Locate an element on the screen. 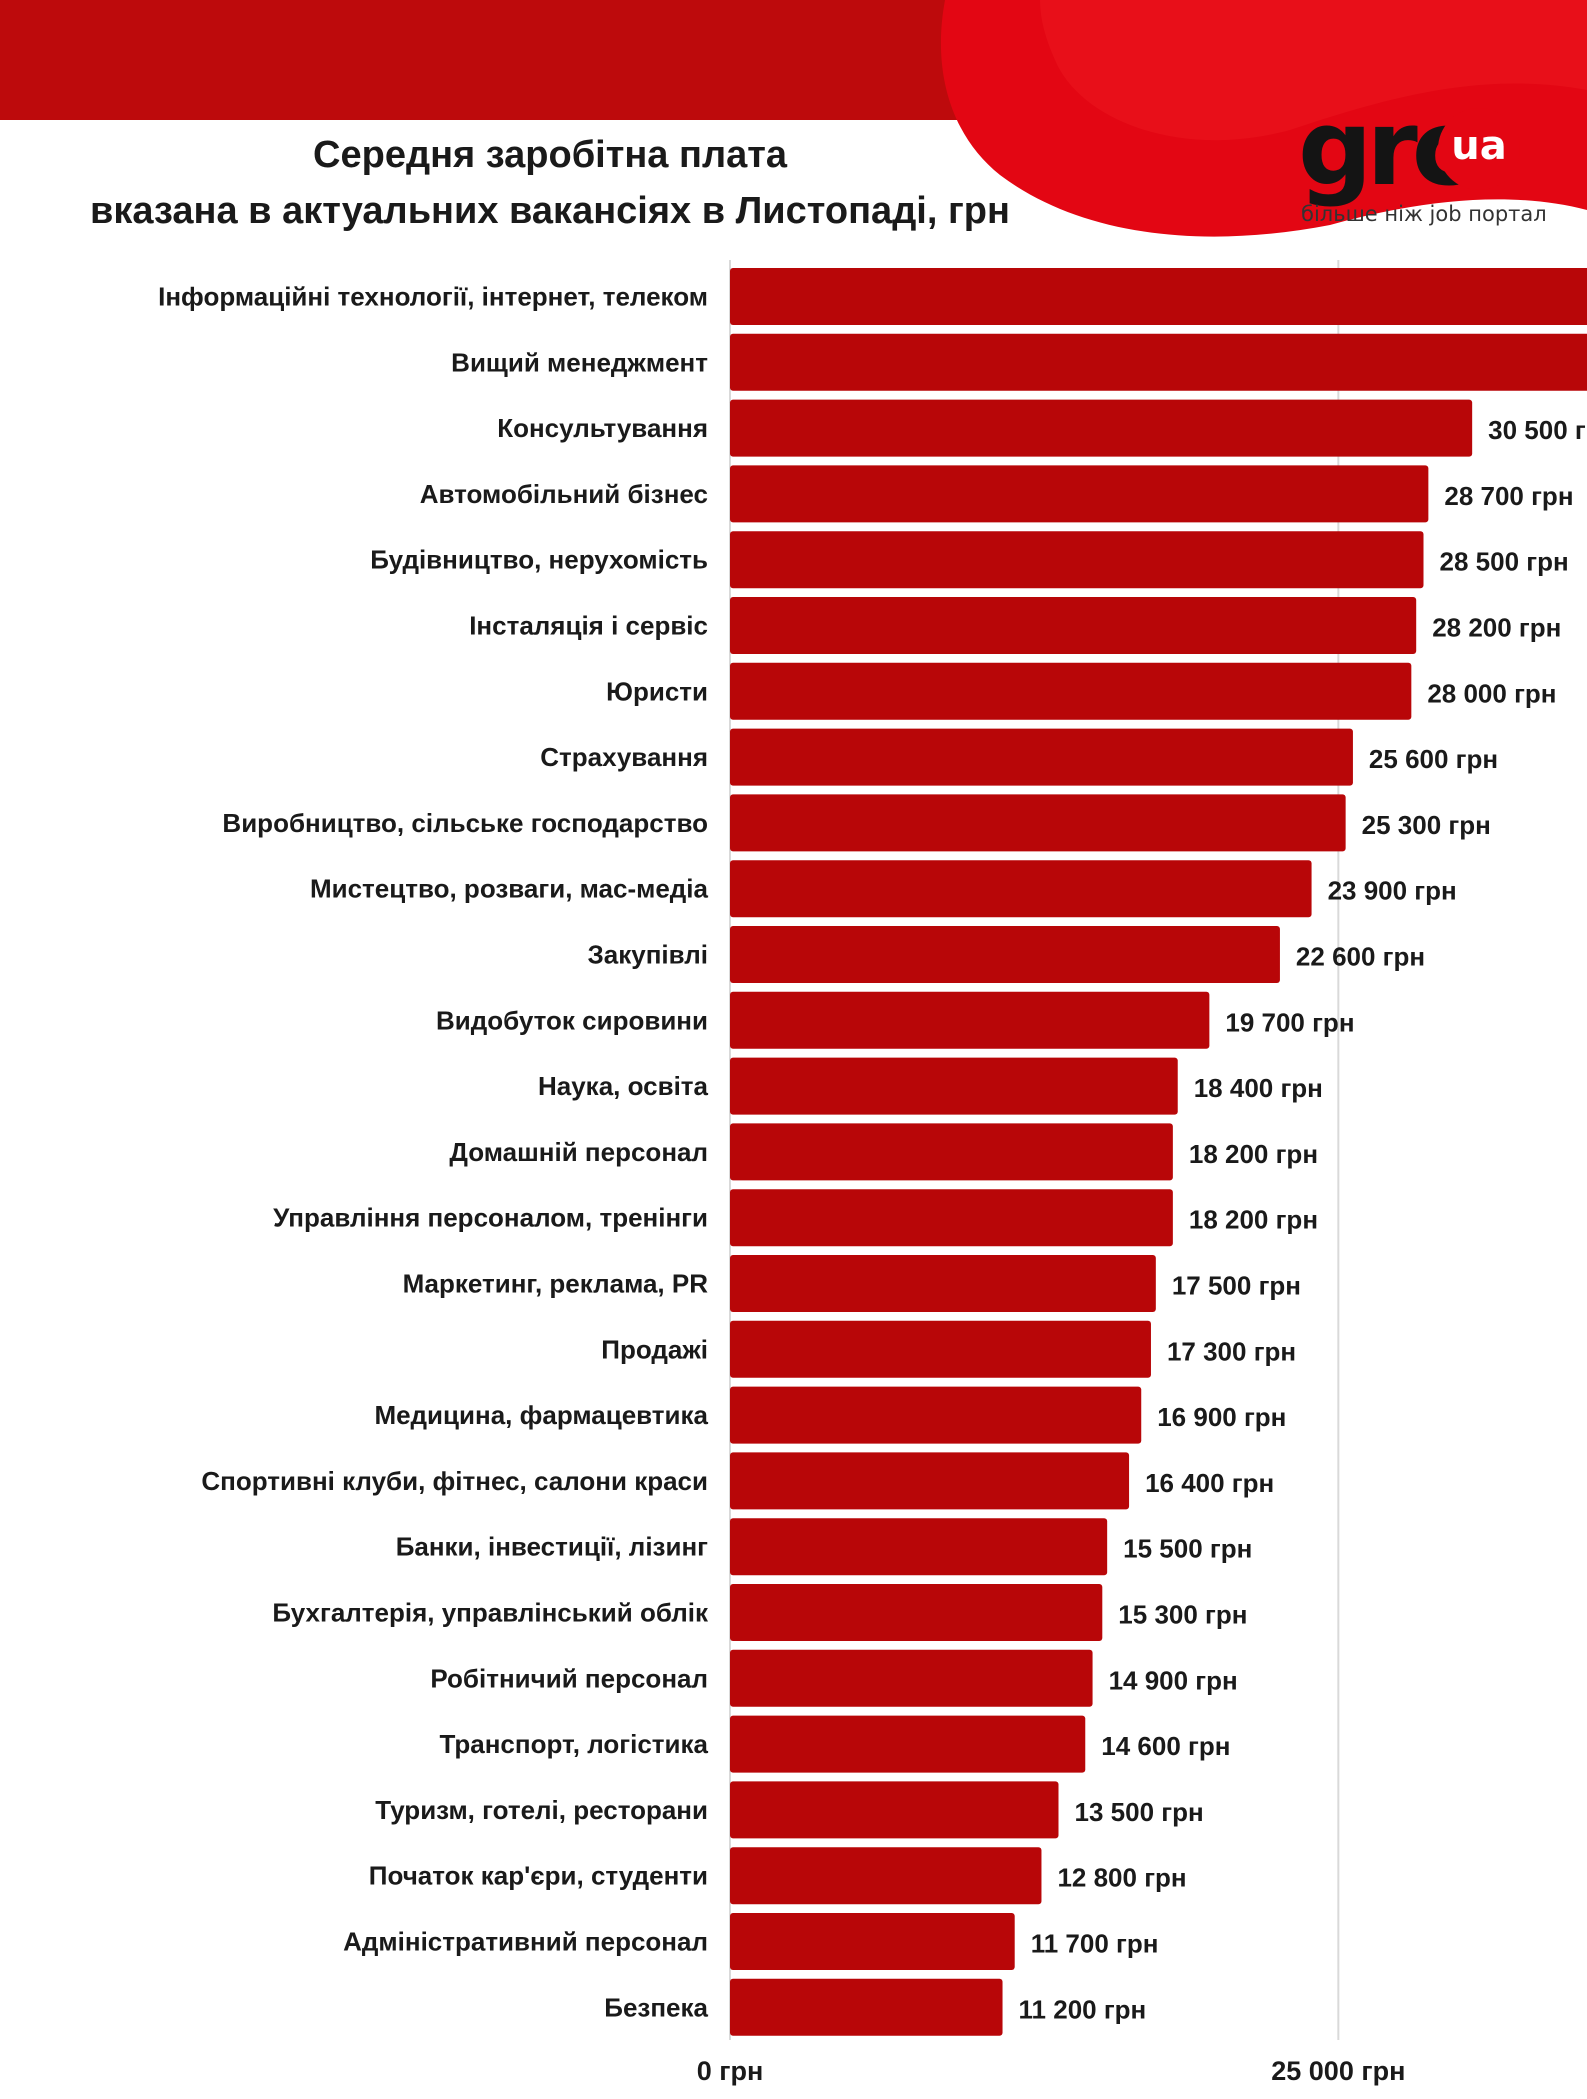 This screenshot has height=2099, width=1587. value-label: 15 500 грн is located at coordinates (1187, 1549).